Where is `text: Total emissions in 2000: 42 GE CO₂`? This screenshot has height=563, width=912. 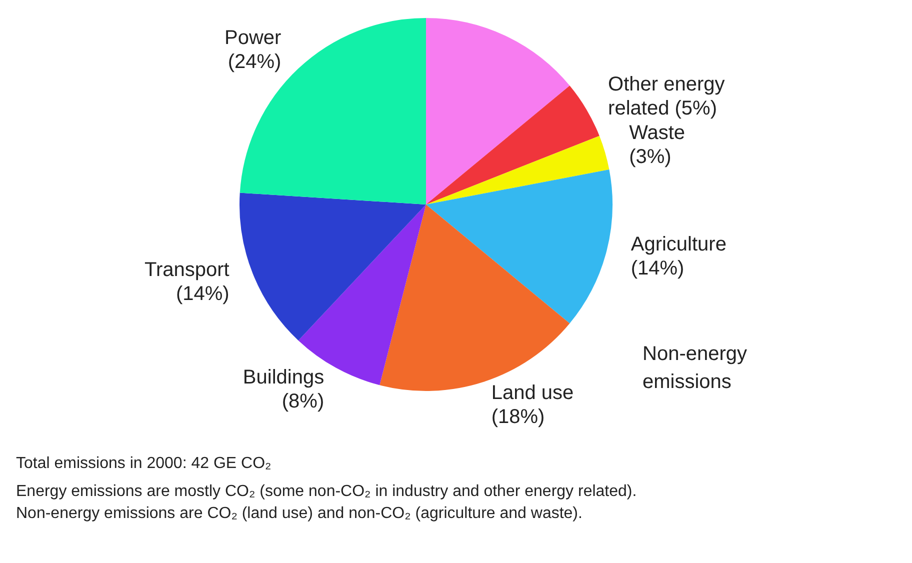
text: Total emissions in 2000: 42 GE CO₂ is located at coordinates (144, 464).